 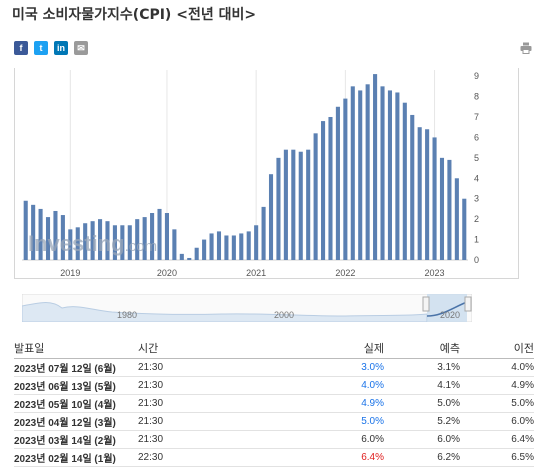 What do you see at coordinates (497, 348) in the screenshot?
I see `header-previous: 이전` at bounding box center [497, 348].